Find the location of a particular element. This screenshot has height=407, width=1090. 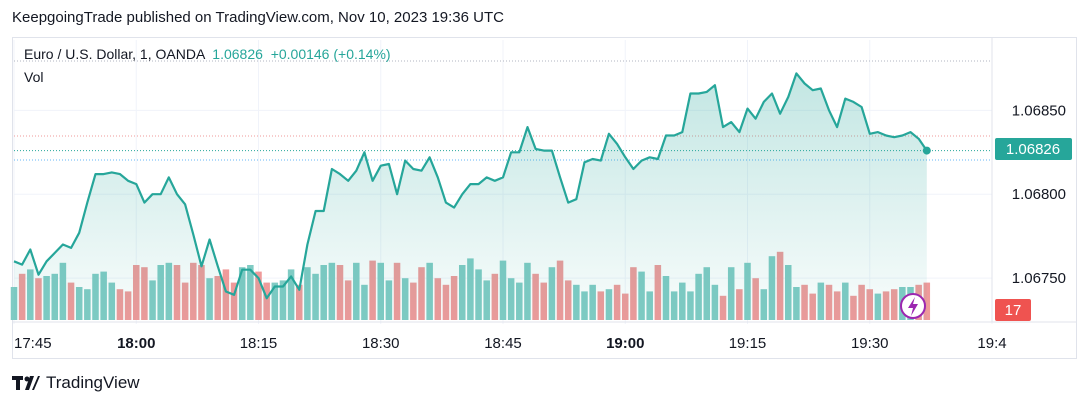

volume-label: Vol is located at coordinates (34, 77).